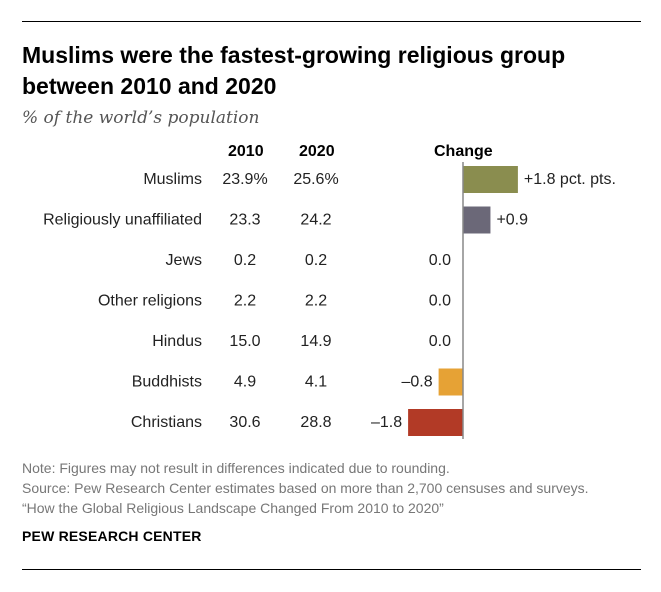 This screenshot has width=661, height=592. I want to click on value-2020-hindus: 14.9, so click(315, 341).